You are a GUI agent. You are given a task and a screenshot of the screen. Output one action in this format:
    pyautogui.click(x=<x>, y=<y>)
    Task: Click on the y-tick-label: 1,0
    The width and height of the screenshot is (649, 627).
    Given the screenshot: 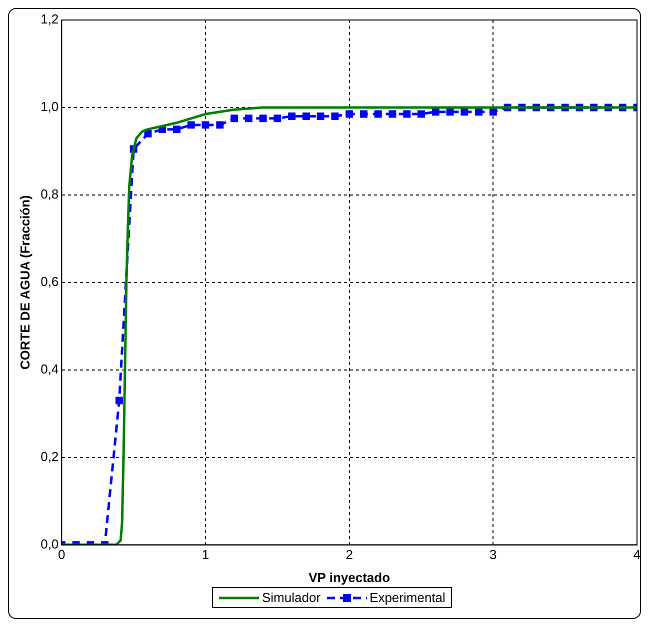 What is the action you would take?
    pyautogui.click(x=49, y=106)
    